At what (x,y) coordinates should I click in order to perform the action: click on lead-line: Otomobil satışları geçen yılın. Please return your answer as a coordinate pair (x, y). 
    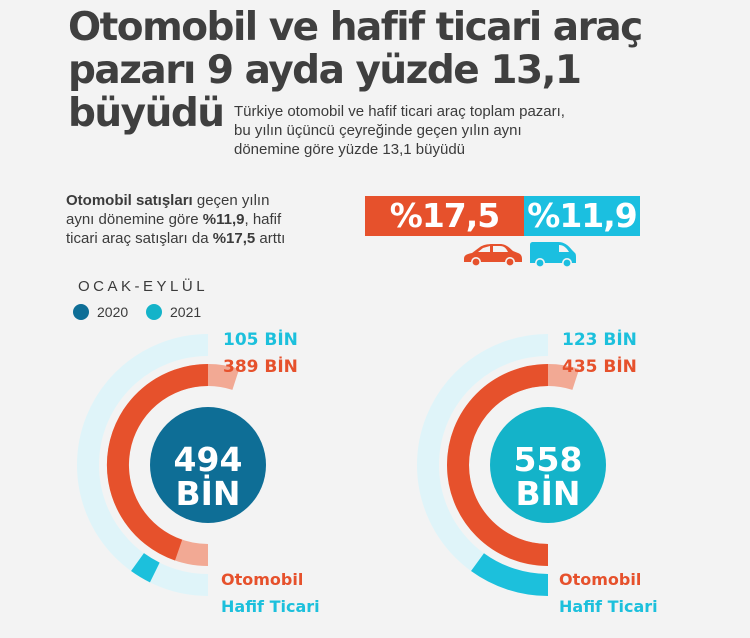
    Looking at the image, I should click on (175, 200).